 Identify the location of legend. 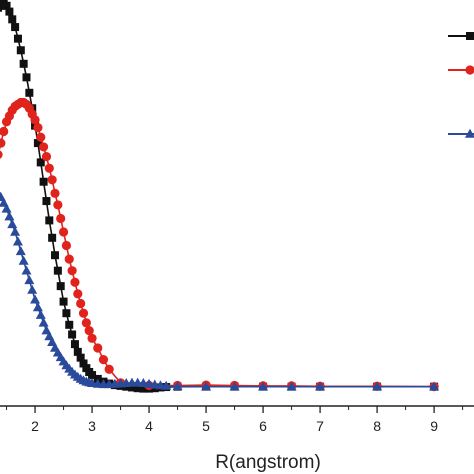
(461, 85).